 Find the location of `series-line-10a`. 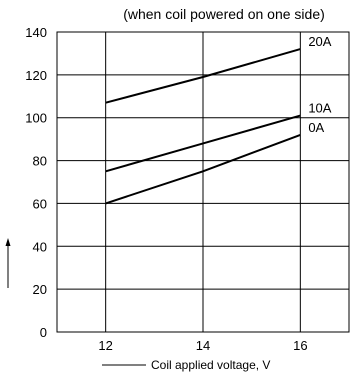

series-line-10a is located at coordinates (203, 143).